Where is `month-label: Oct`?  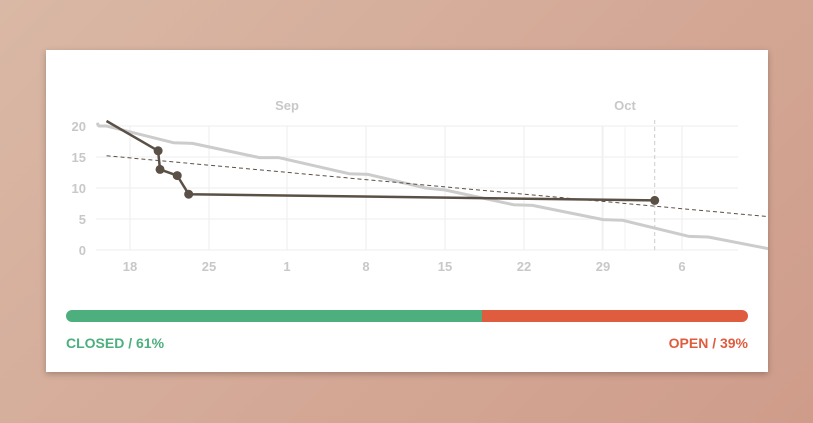
month-label: Oct is located at coordinates (625, 105).